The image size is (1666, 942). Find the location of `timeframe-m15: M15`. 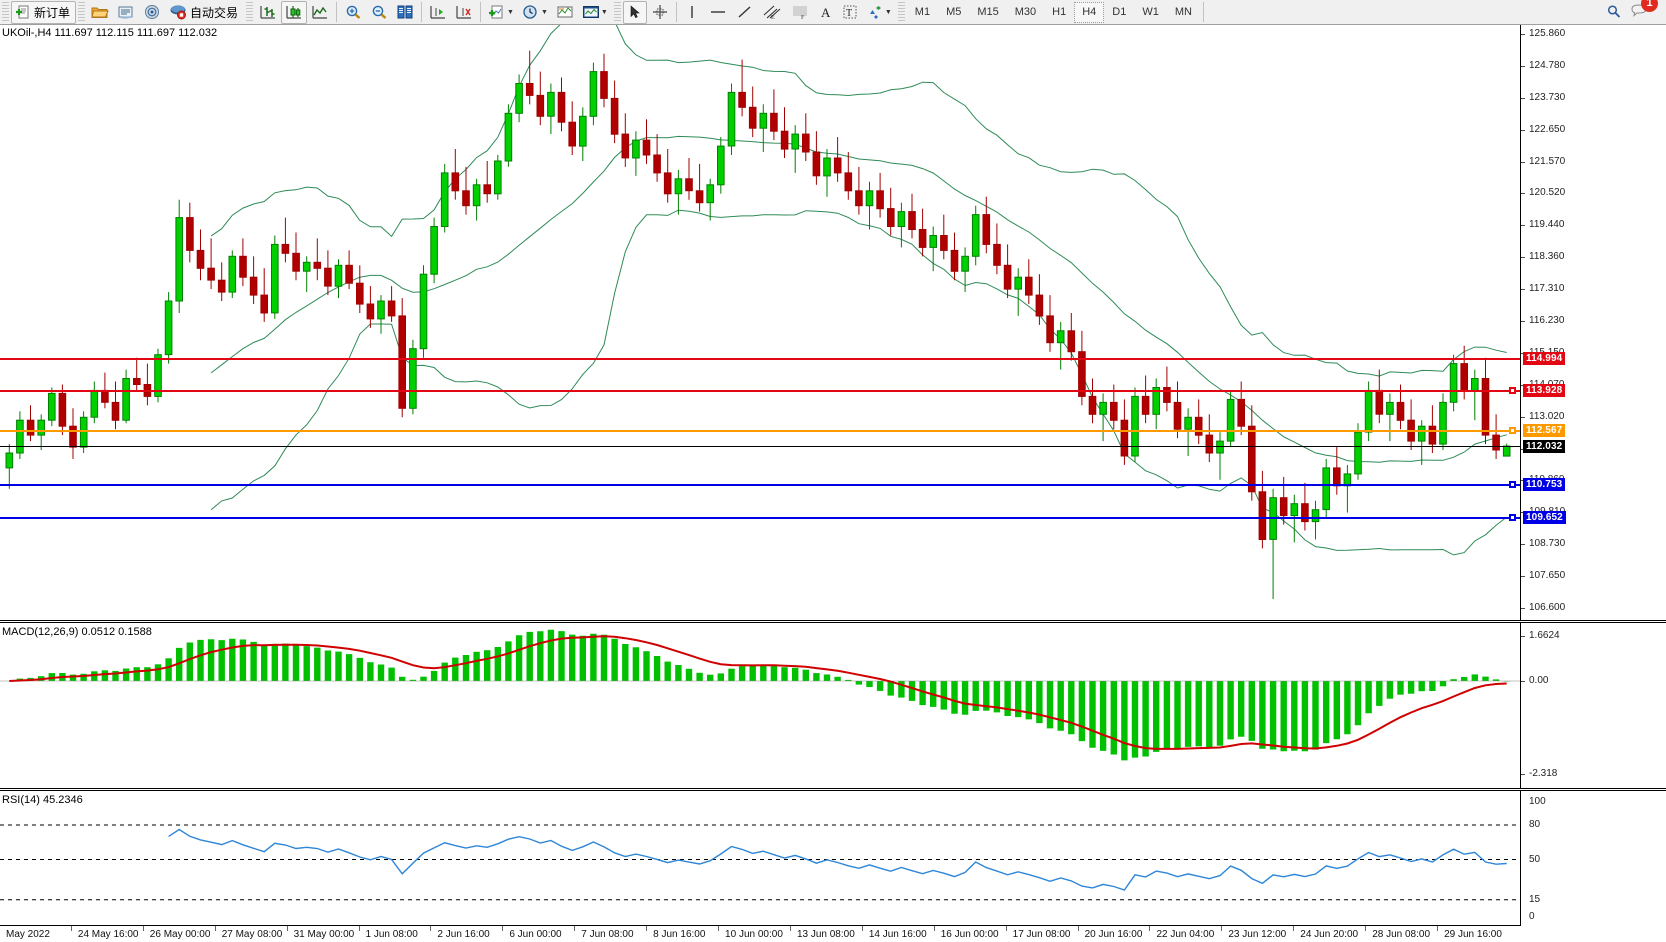

timeframe-m15: M15 is located at coordinates (988, 12).